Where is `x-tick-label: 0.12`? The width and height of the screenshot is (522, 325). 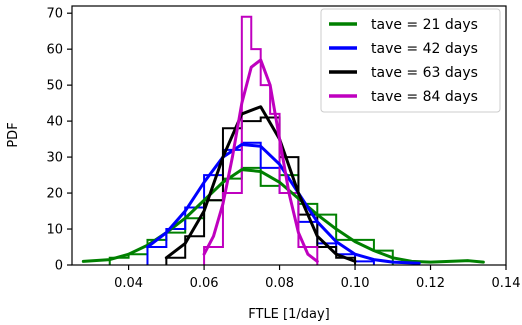
x-tick-label: 0.12 is located at coordinates (430, 283).